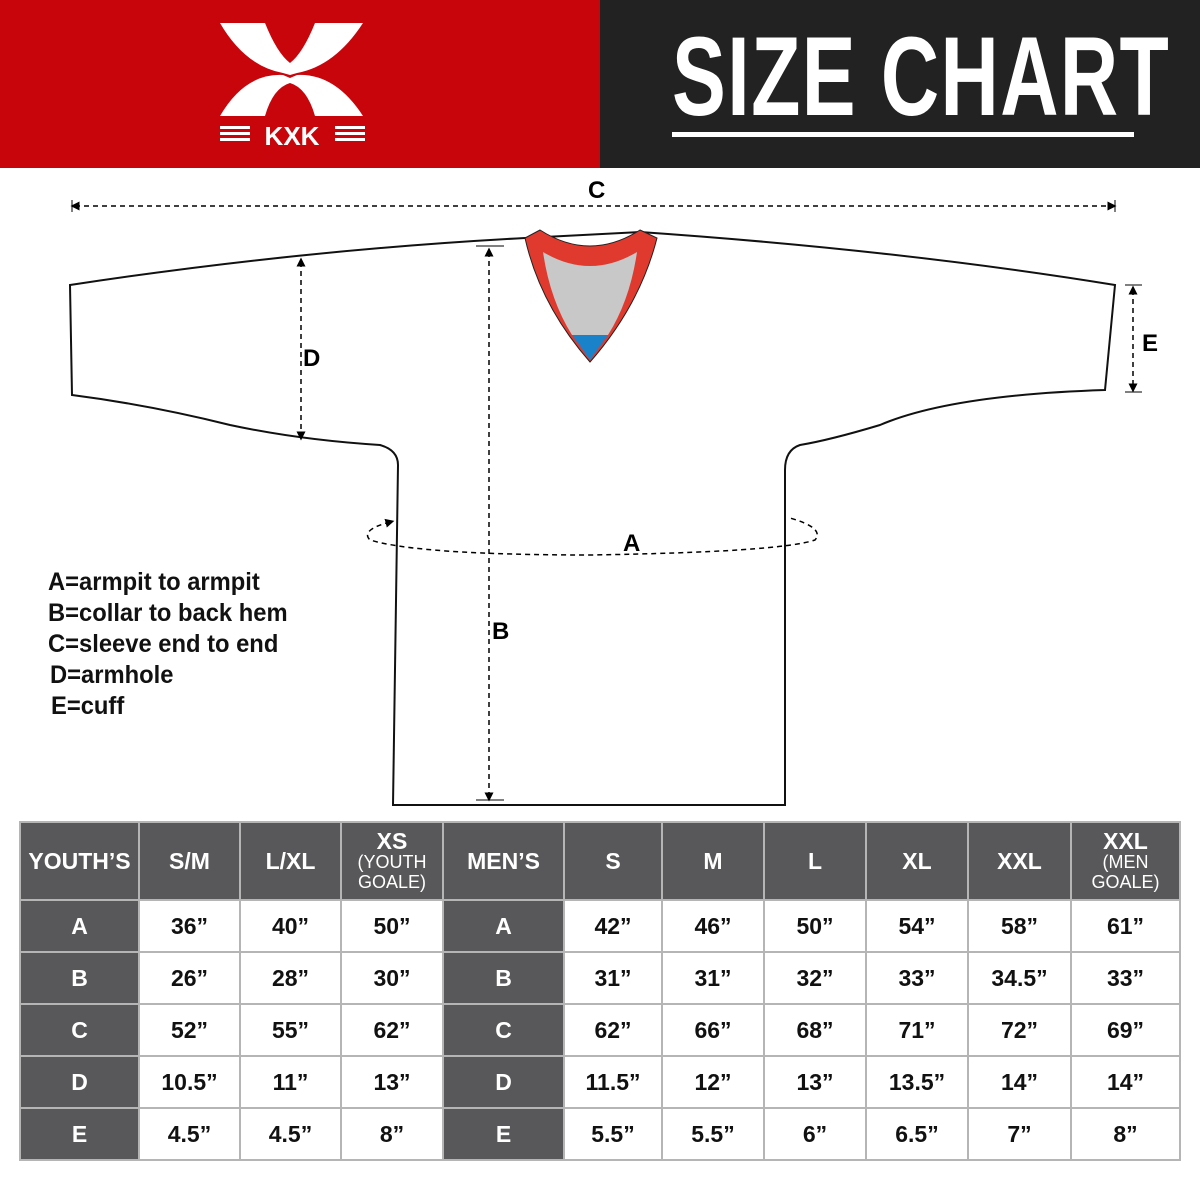 The height and width of the screenshot is (1200, 1200). I want to click on table-cell: 34.5”, so click(1019, 978).